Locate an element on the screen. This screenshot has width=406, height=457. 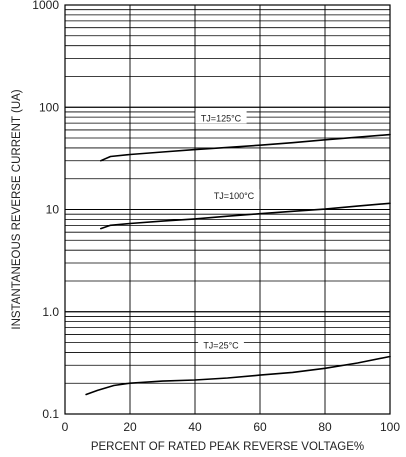
annotation-group: TJ=125°C TJ=100°C TJ=25°C is located at coordinates (227, 231).